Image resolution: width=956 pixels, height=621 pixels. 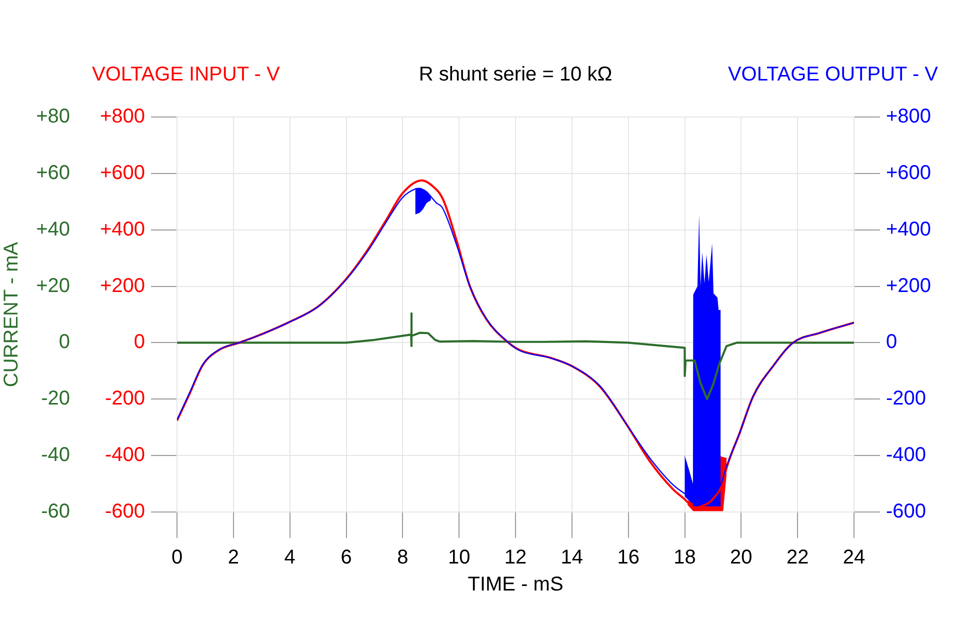 What do you see at coordinates (909, 117) in the screenshot?
I see `y2-tick-label: +800` at bounding box center [909, 117].